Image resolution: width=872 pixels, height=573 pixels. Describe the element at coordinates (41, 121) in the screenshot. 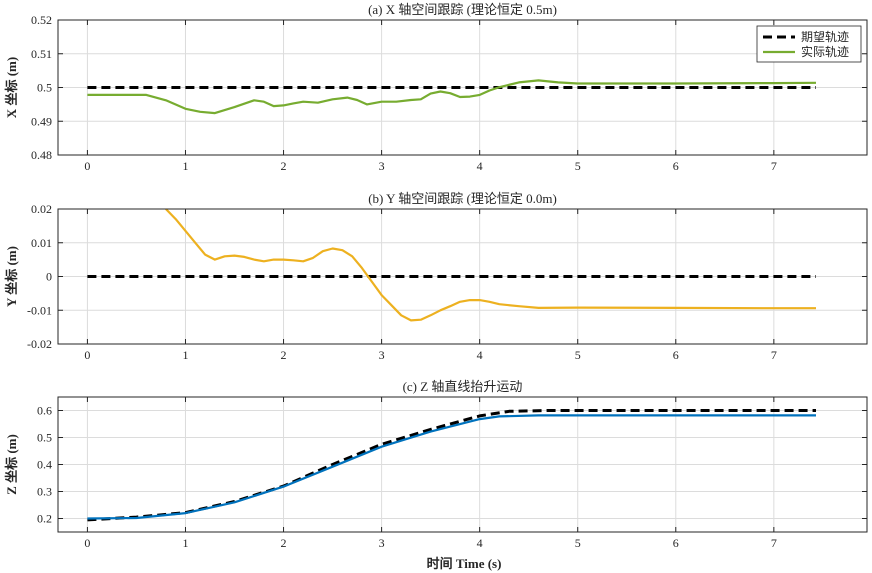

I see `y-tick-label: 0.49` at that location.